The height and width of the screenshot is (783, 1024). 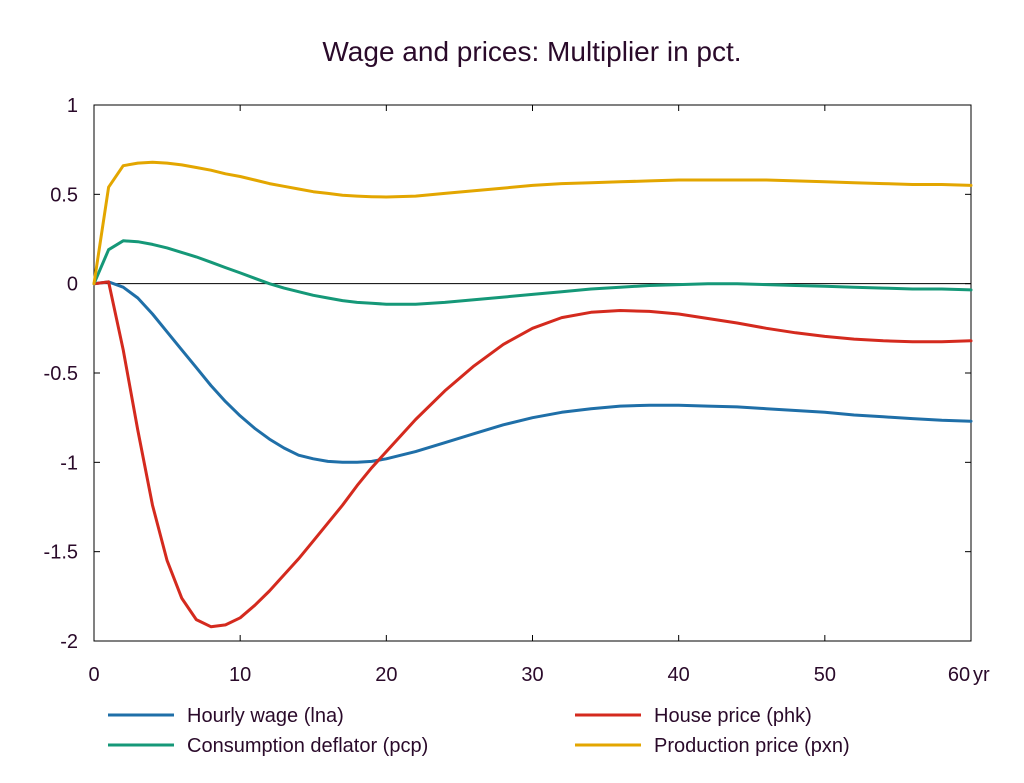 What do you see at coordinates (959, 675) in the screenshot?
I see `x-tick-label: 60` at bounding box center [959, 675].